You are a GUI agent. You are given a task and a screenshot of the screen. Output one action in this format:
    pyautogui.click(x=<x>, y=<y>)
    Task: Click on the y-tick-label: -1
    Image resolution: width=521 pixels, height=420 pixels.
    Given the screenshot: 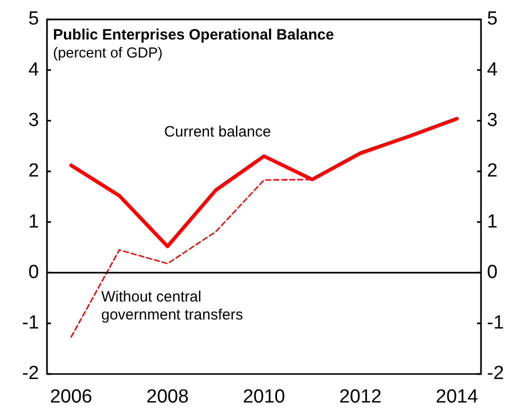 What is the action you would take?
    pyautogui.click(x=30, y=323)
    